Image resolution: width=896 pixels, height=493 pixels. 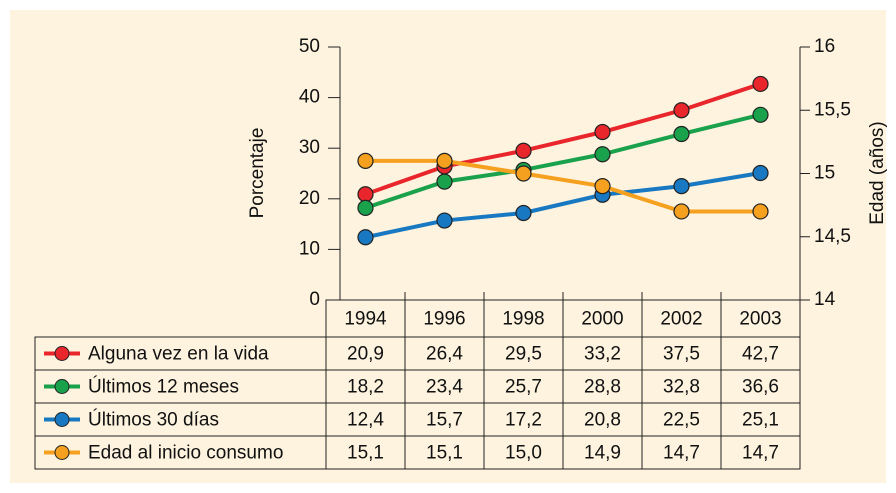 I want to click on table-cell: 23,4, so click(x=444, y=387).